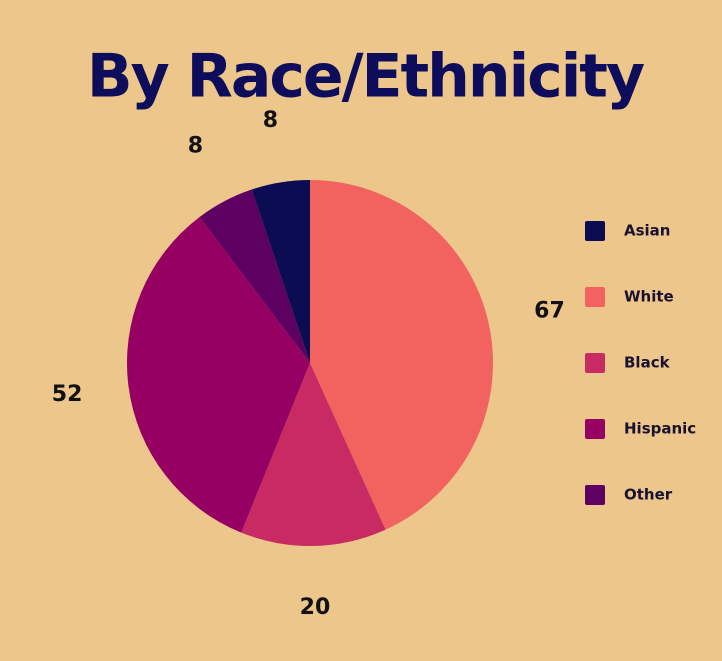 This screenshot has height=661, width=722. I want to click on legend-label: White, so click(649, 297).